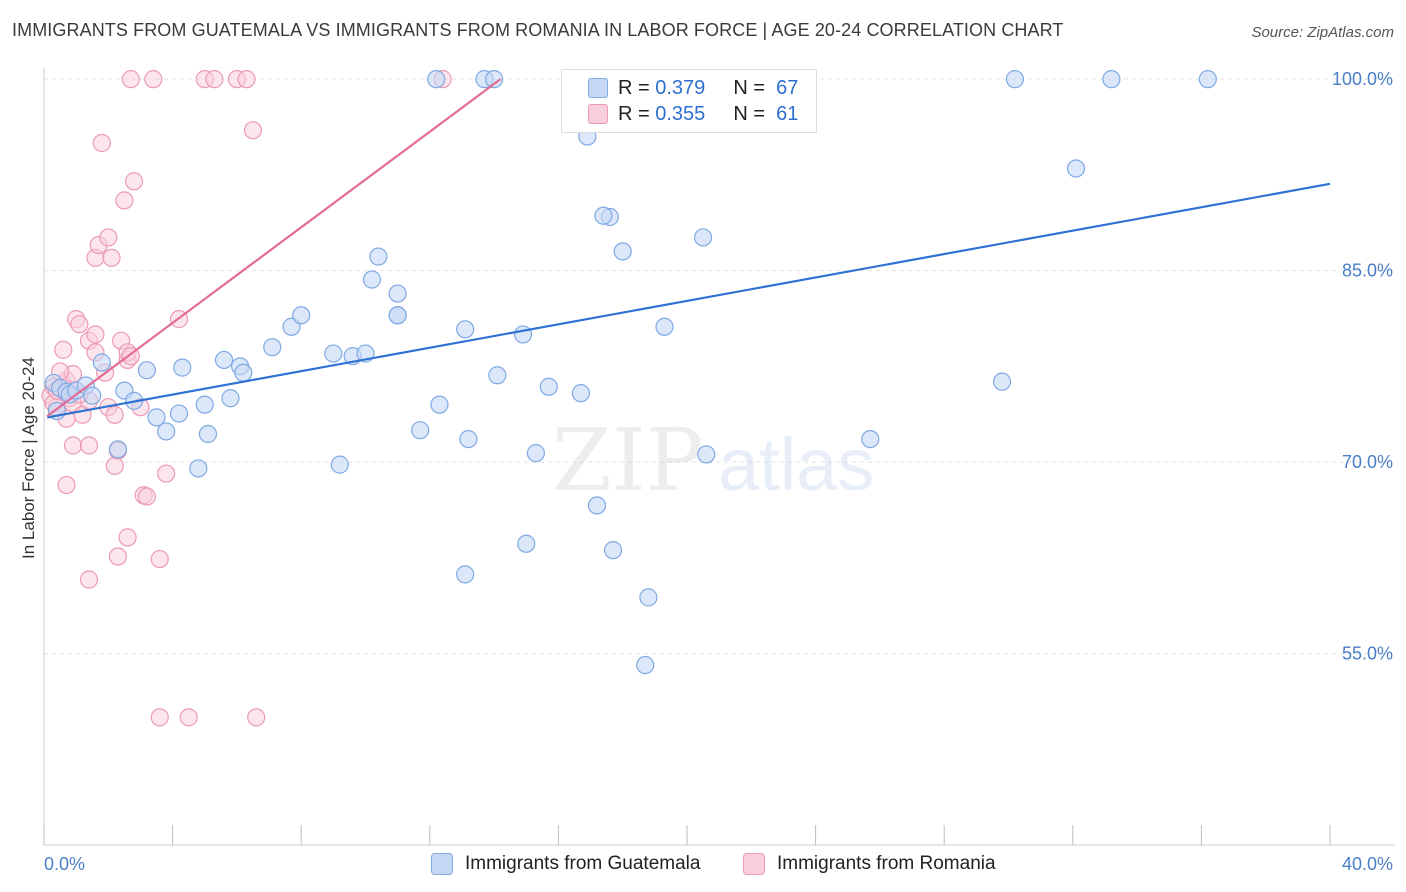  What do you see at coordinates (1367, 654) in the screenshot?
I see `y-tick-label-0: 55.0%` at bounding box center [1367, 654].